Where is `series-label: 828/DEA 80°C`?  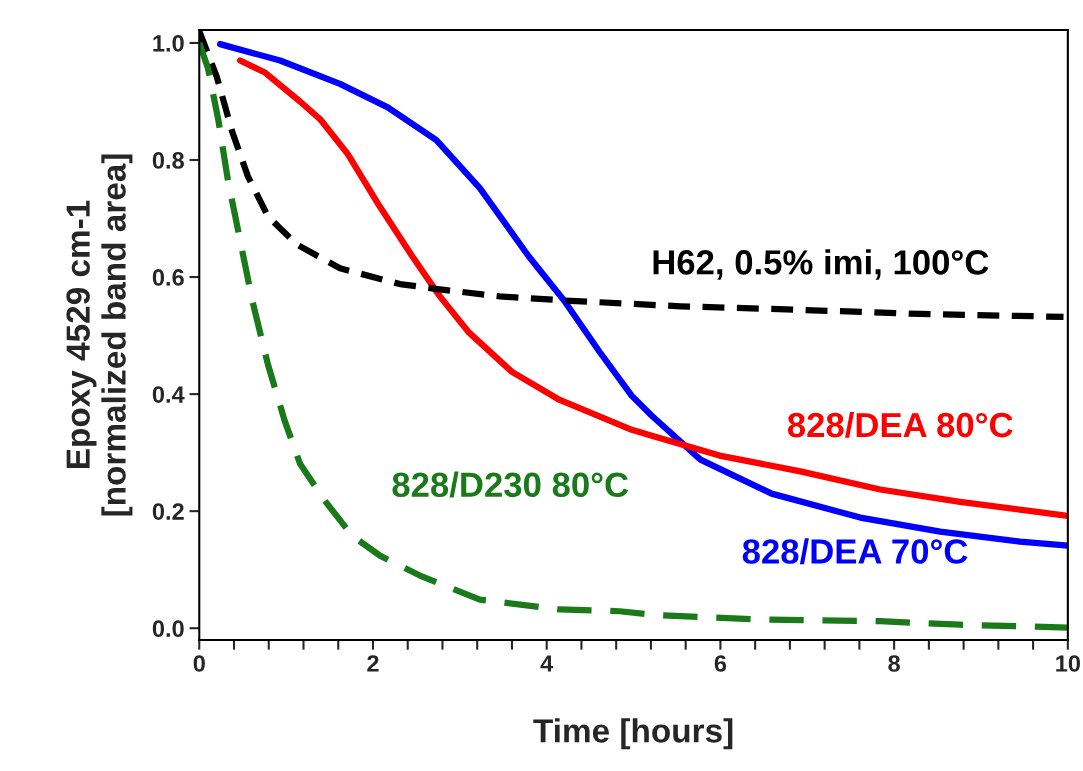
series-label: 828/DEA 80°C is located at coordinates (900, 424).